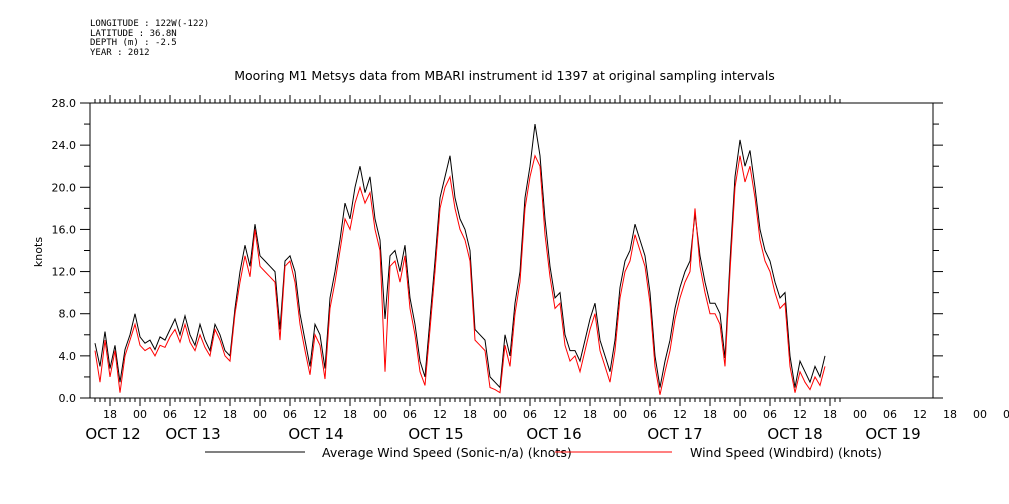  Describe the element at coordinates (794, 434) in the screenshot. I see `day-label: OCT 18` at that location.